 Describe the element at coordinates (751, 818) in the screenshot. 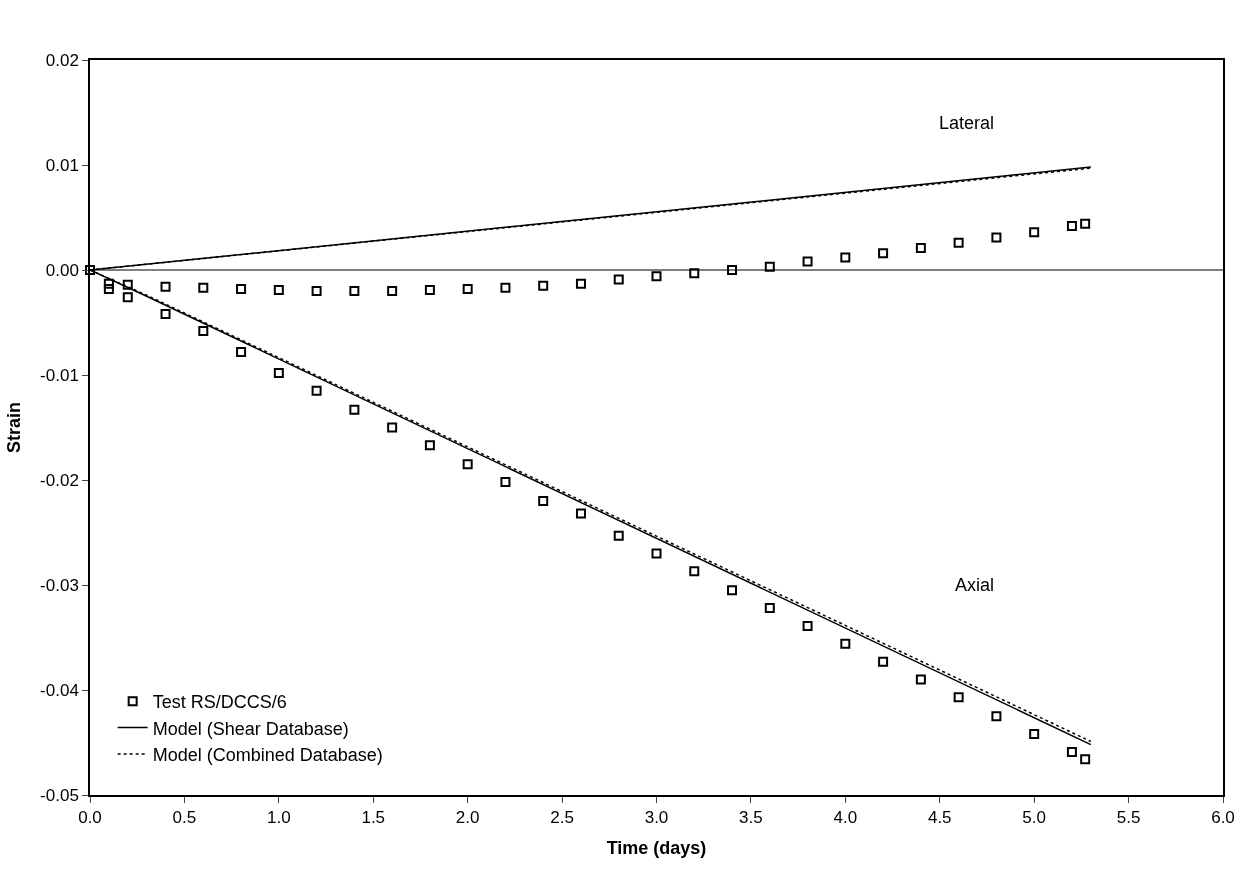

I see `x-tick-label: 3.5` at that location.